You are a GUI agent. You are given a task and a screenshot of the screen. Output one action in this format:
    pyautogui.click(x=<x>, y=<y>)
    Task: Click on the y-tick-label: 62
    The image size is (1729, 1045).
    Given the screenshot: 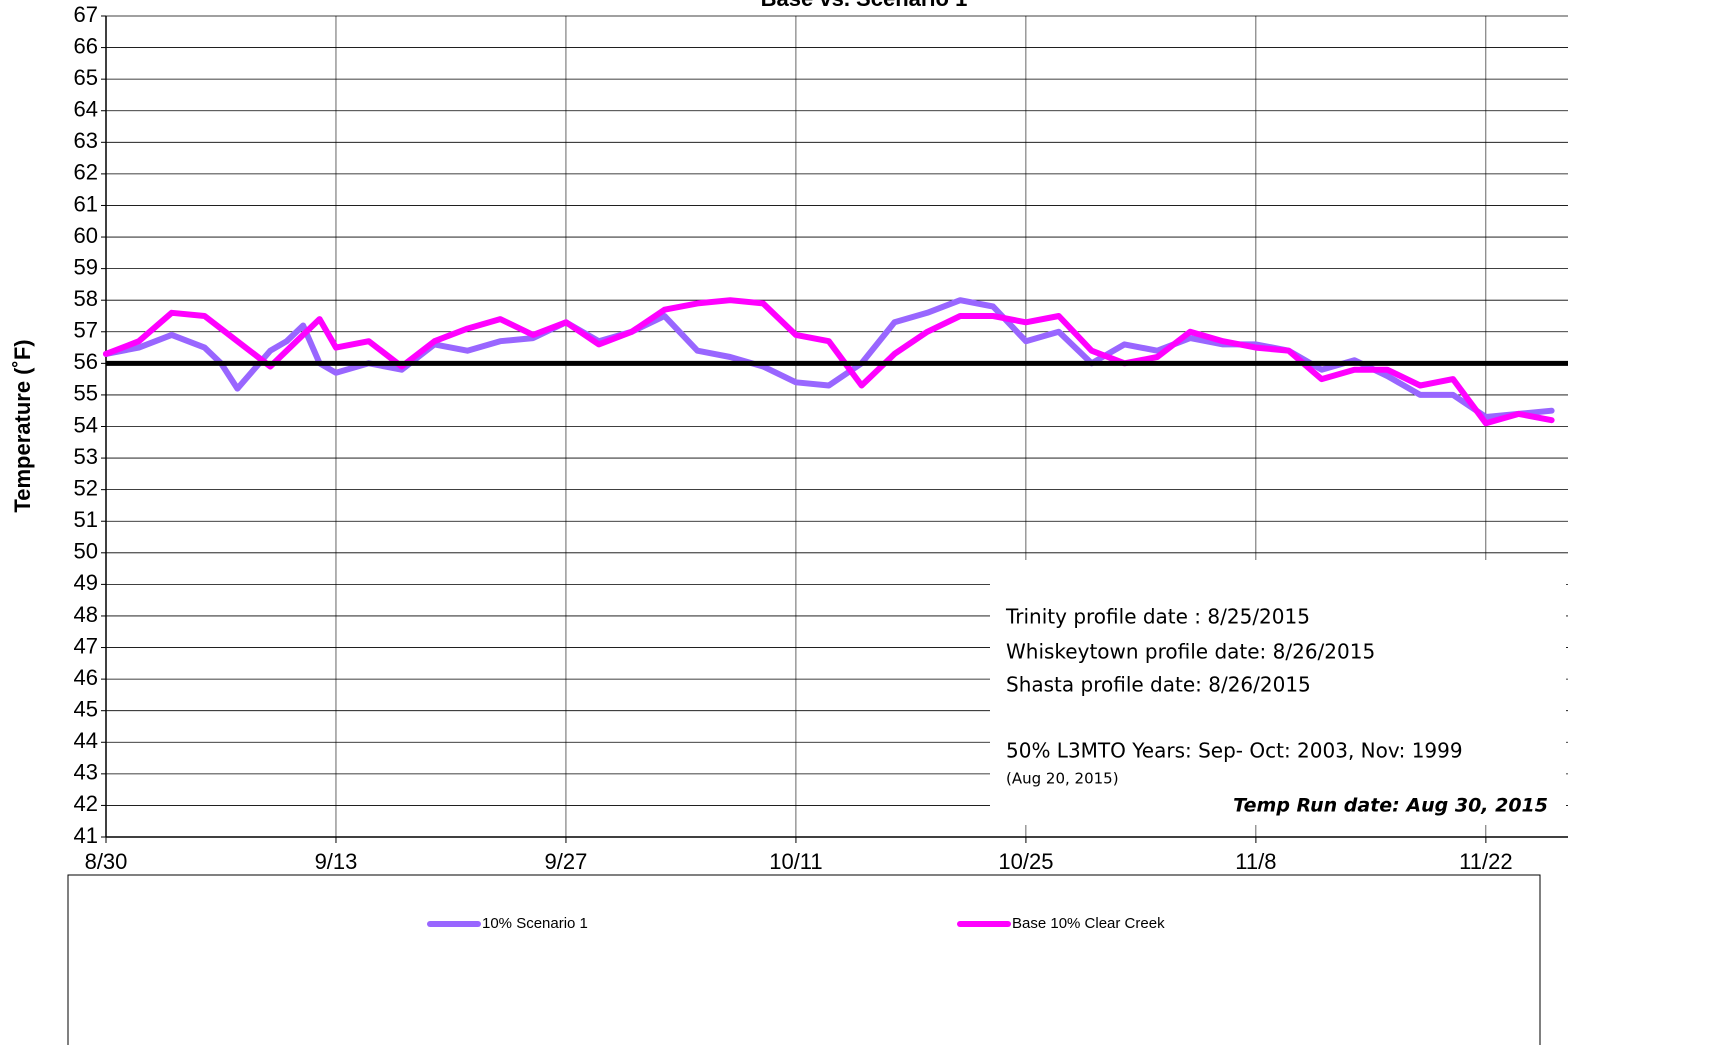 What is the action you would take?
    pyautogui.click(x=86, y=172)
    